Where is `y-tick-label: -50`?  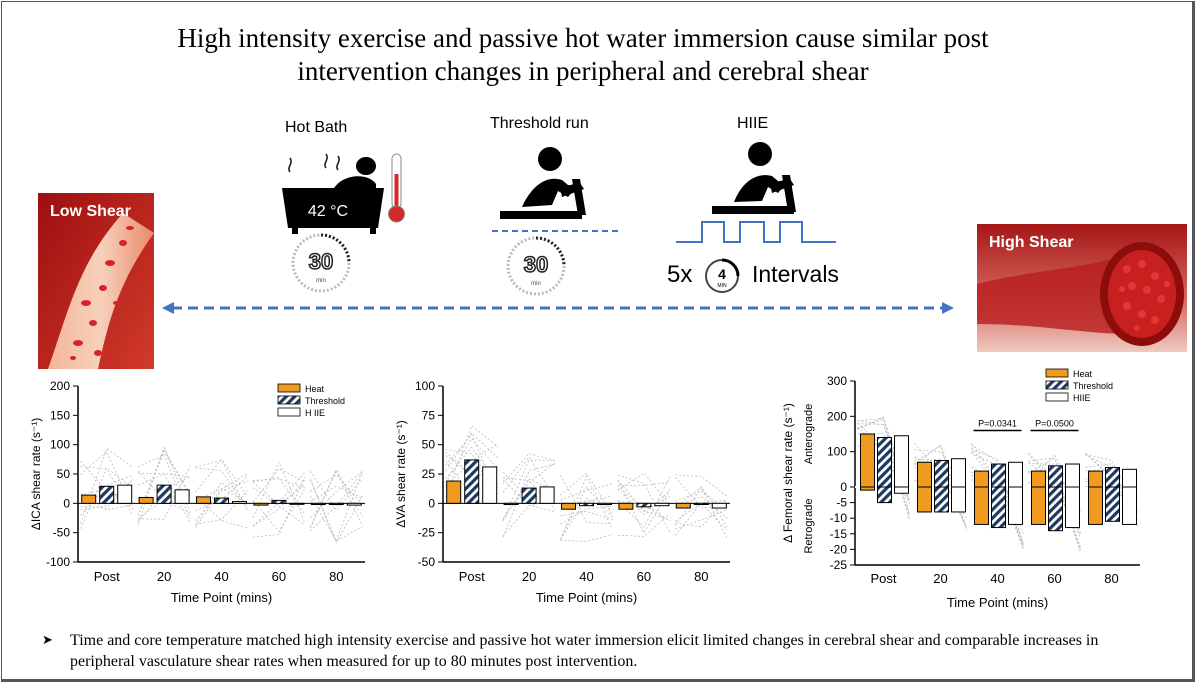 y-tick-label: -50 is located at coordinates (427, 562).